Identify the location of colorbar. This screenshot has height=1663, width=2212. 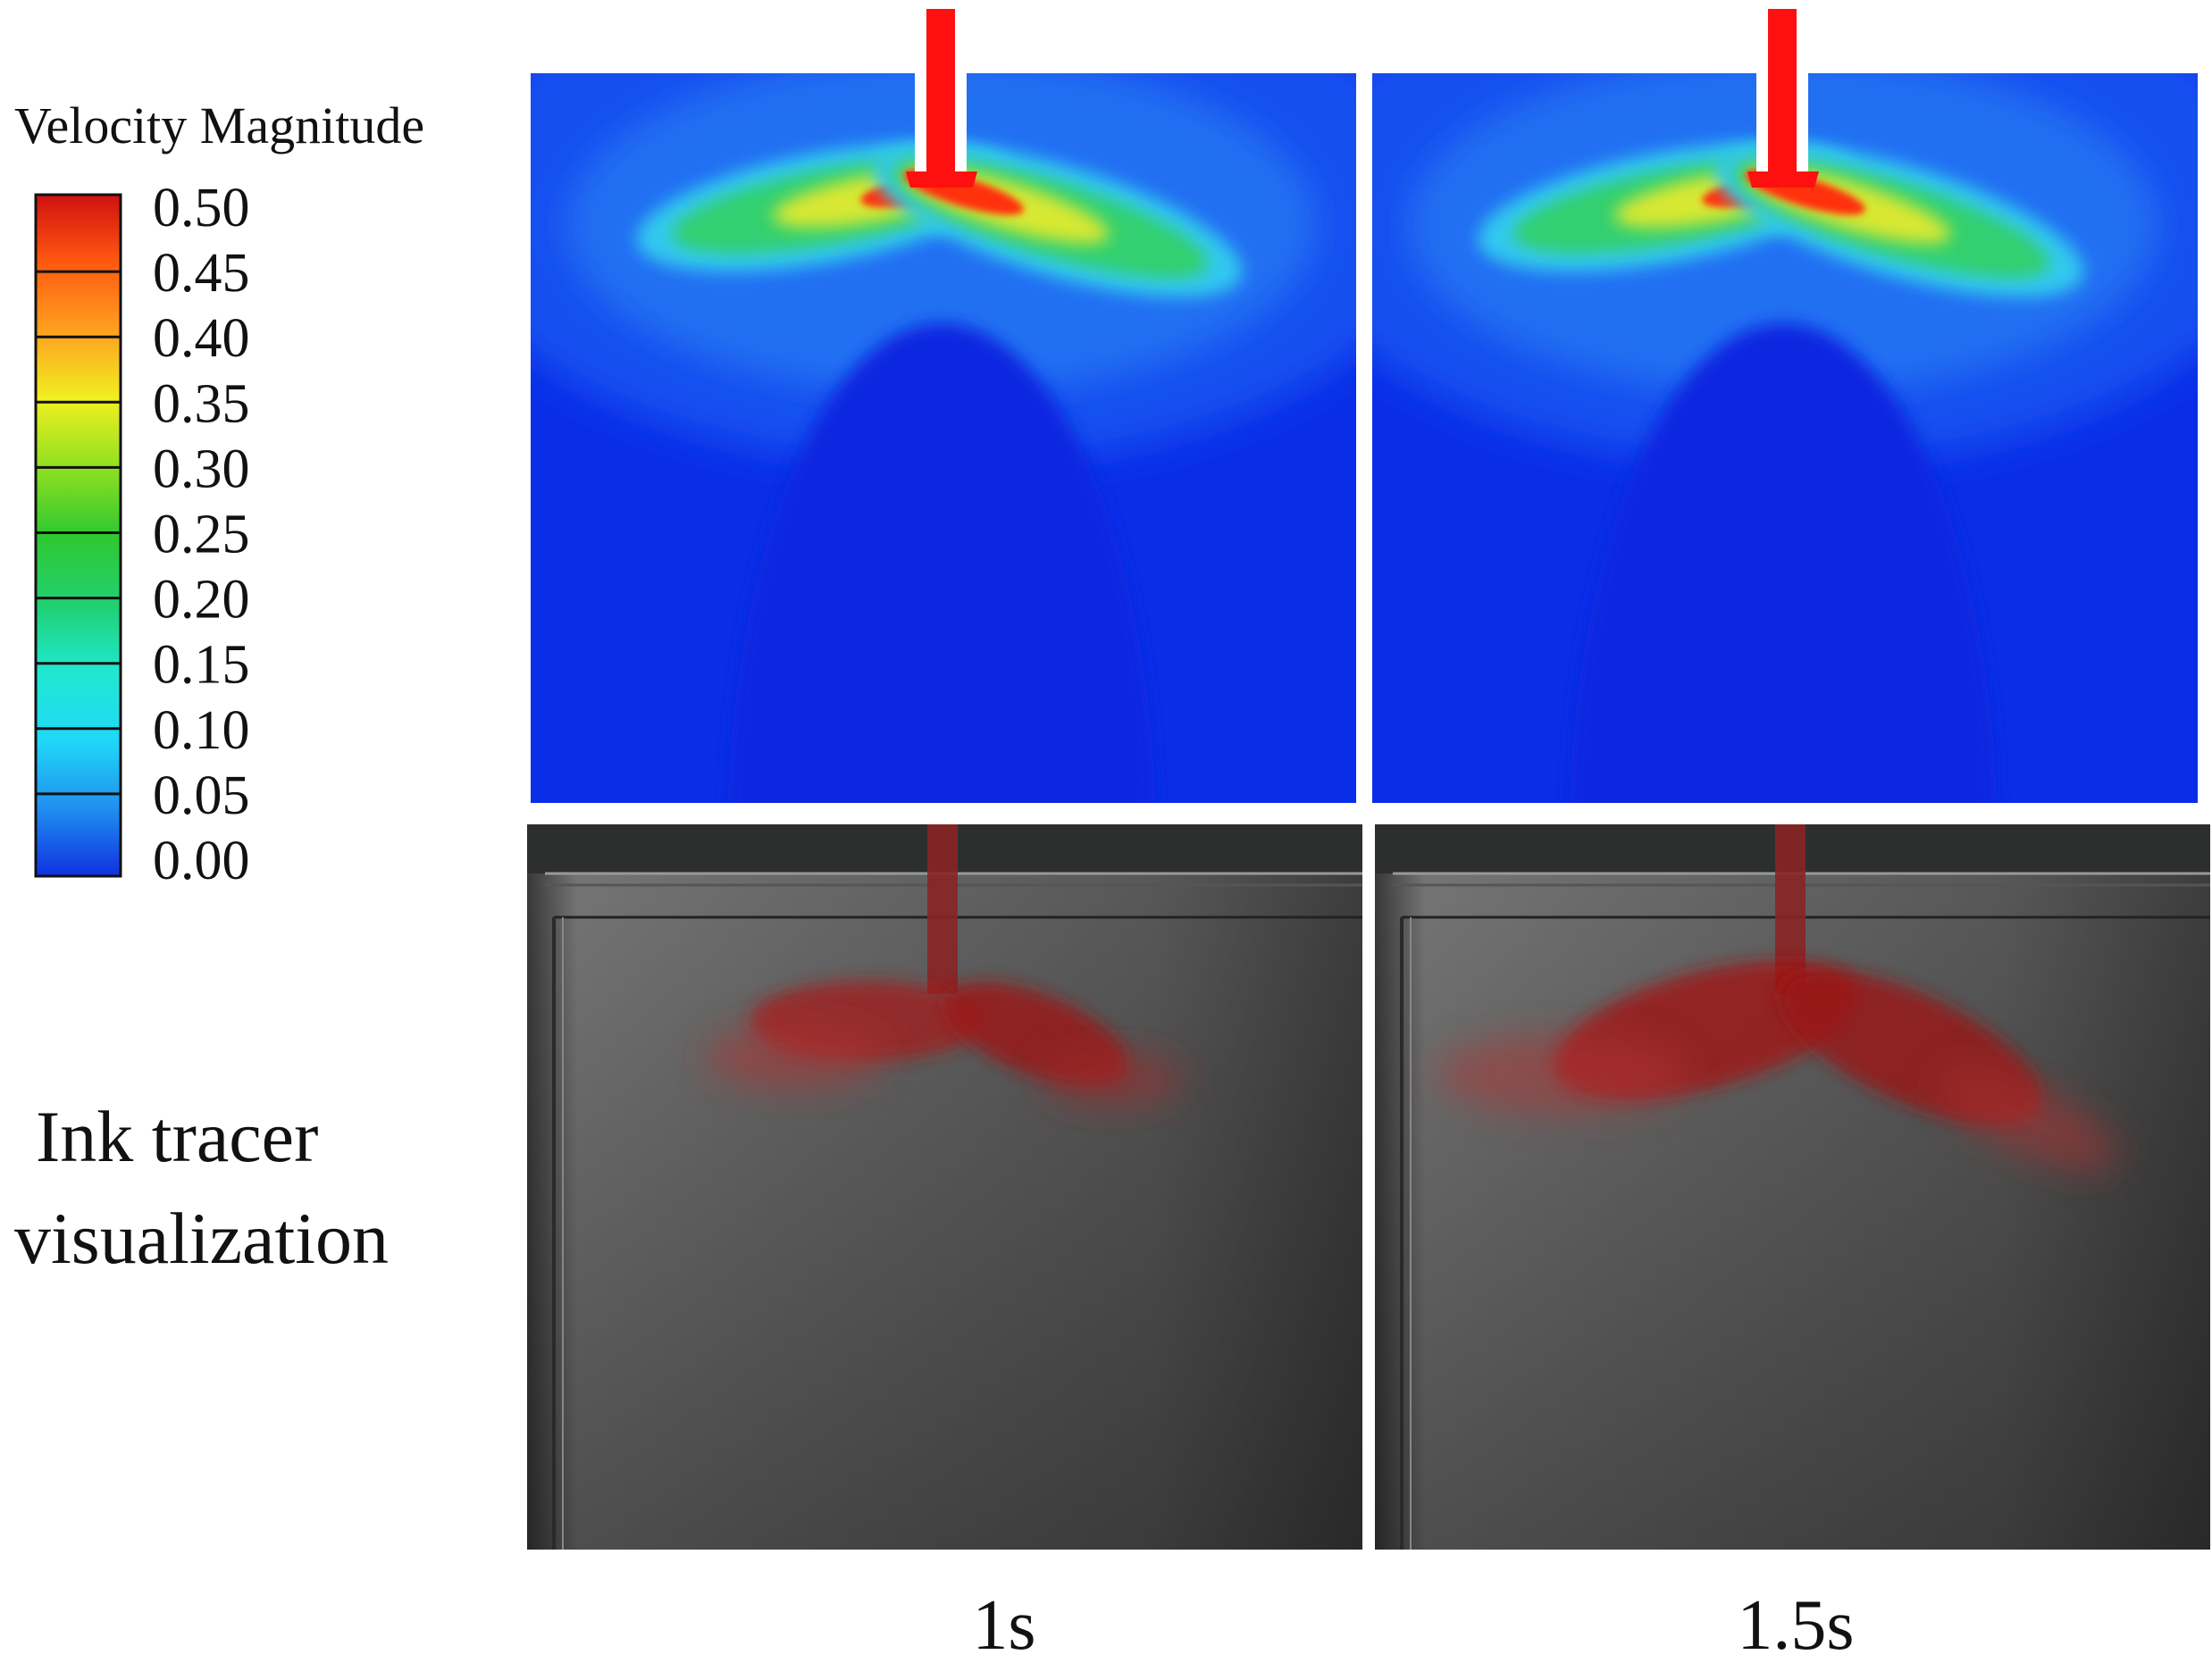
(78, 535).